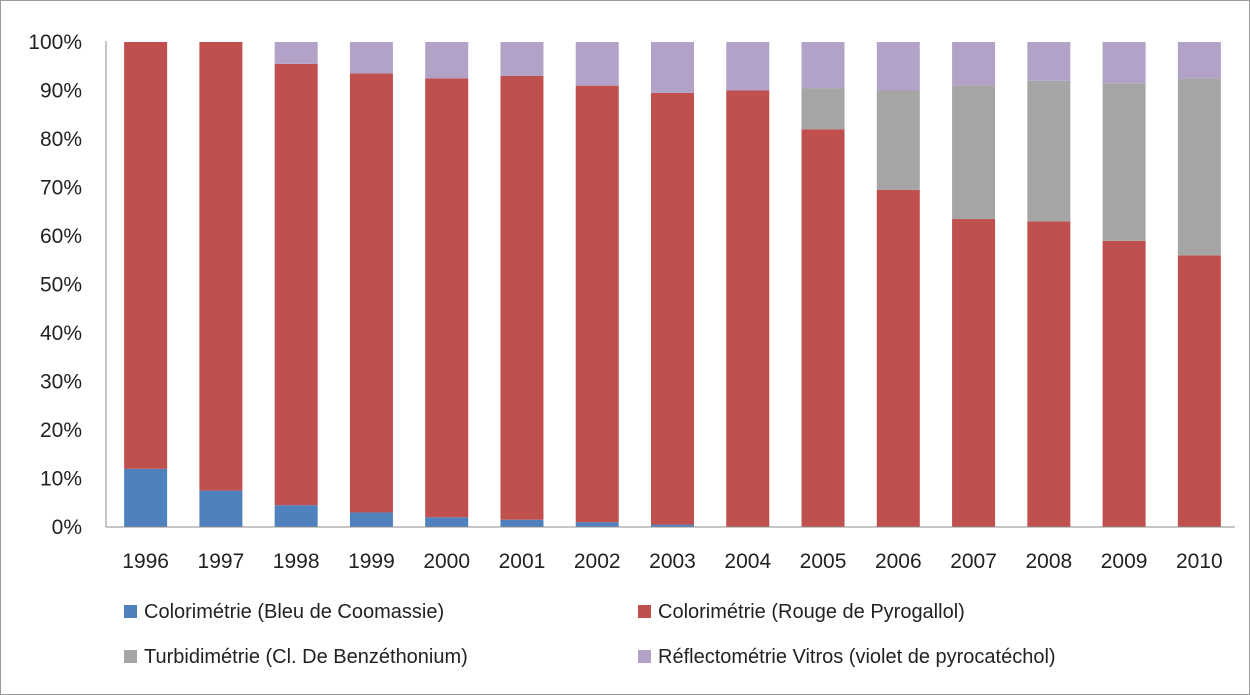 This screenshot has height=695, width=1250. Describe the element at coordinates (61, 285) in the screenshot. I see `y-tick-label: 50%` at that location.